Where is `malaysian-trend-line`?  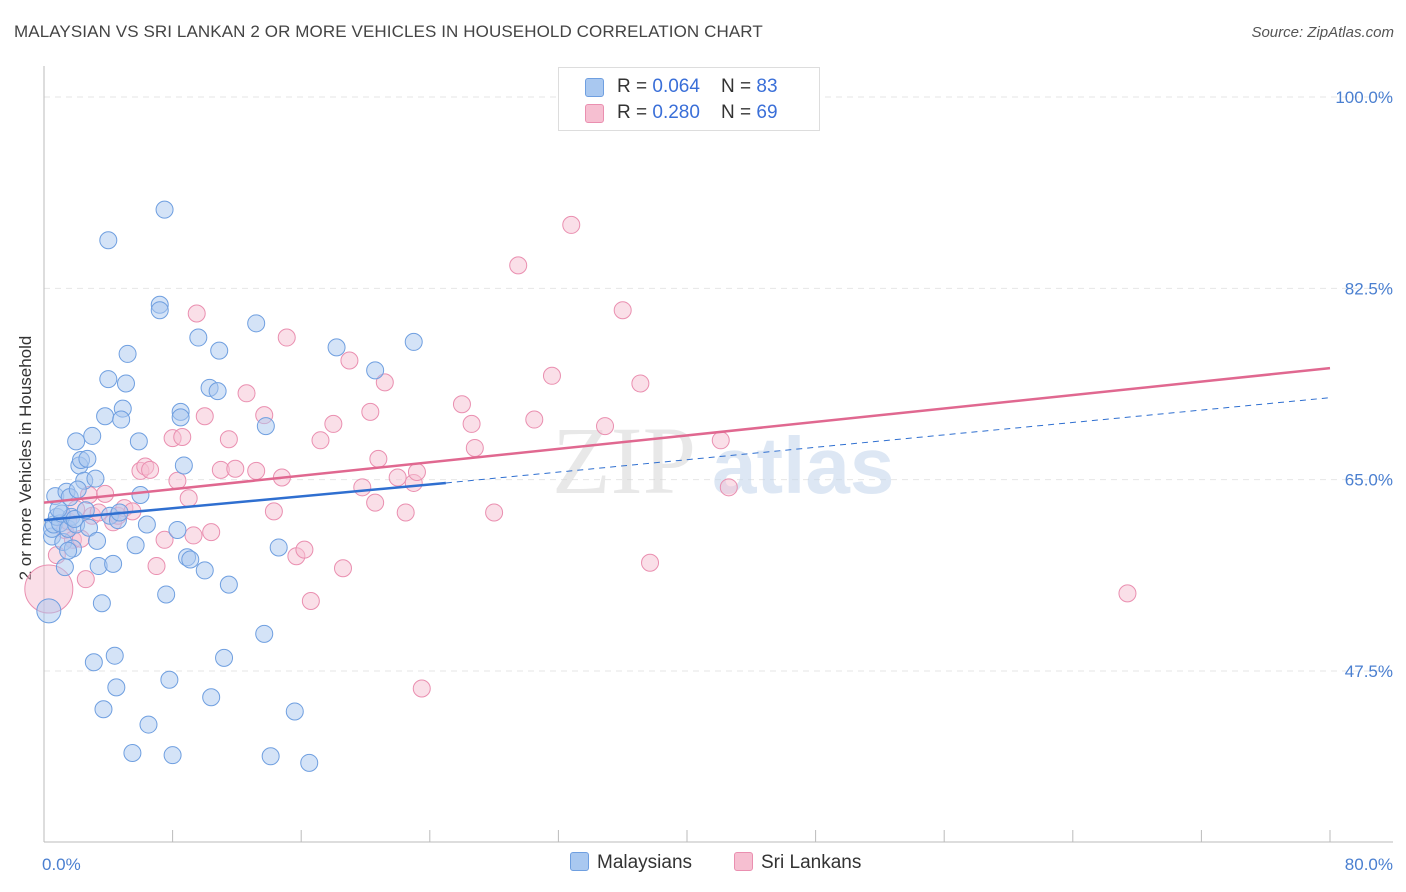 malaysian-trend-line is located at coordinates (244, 501).